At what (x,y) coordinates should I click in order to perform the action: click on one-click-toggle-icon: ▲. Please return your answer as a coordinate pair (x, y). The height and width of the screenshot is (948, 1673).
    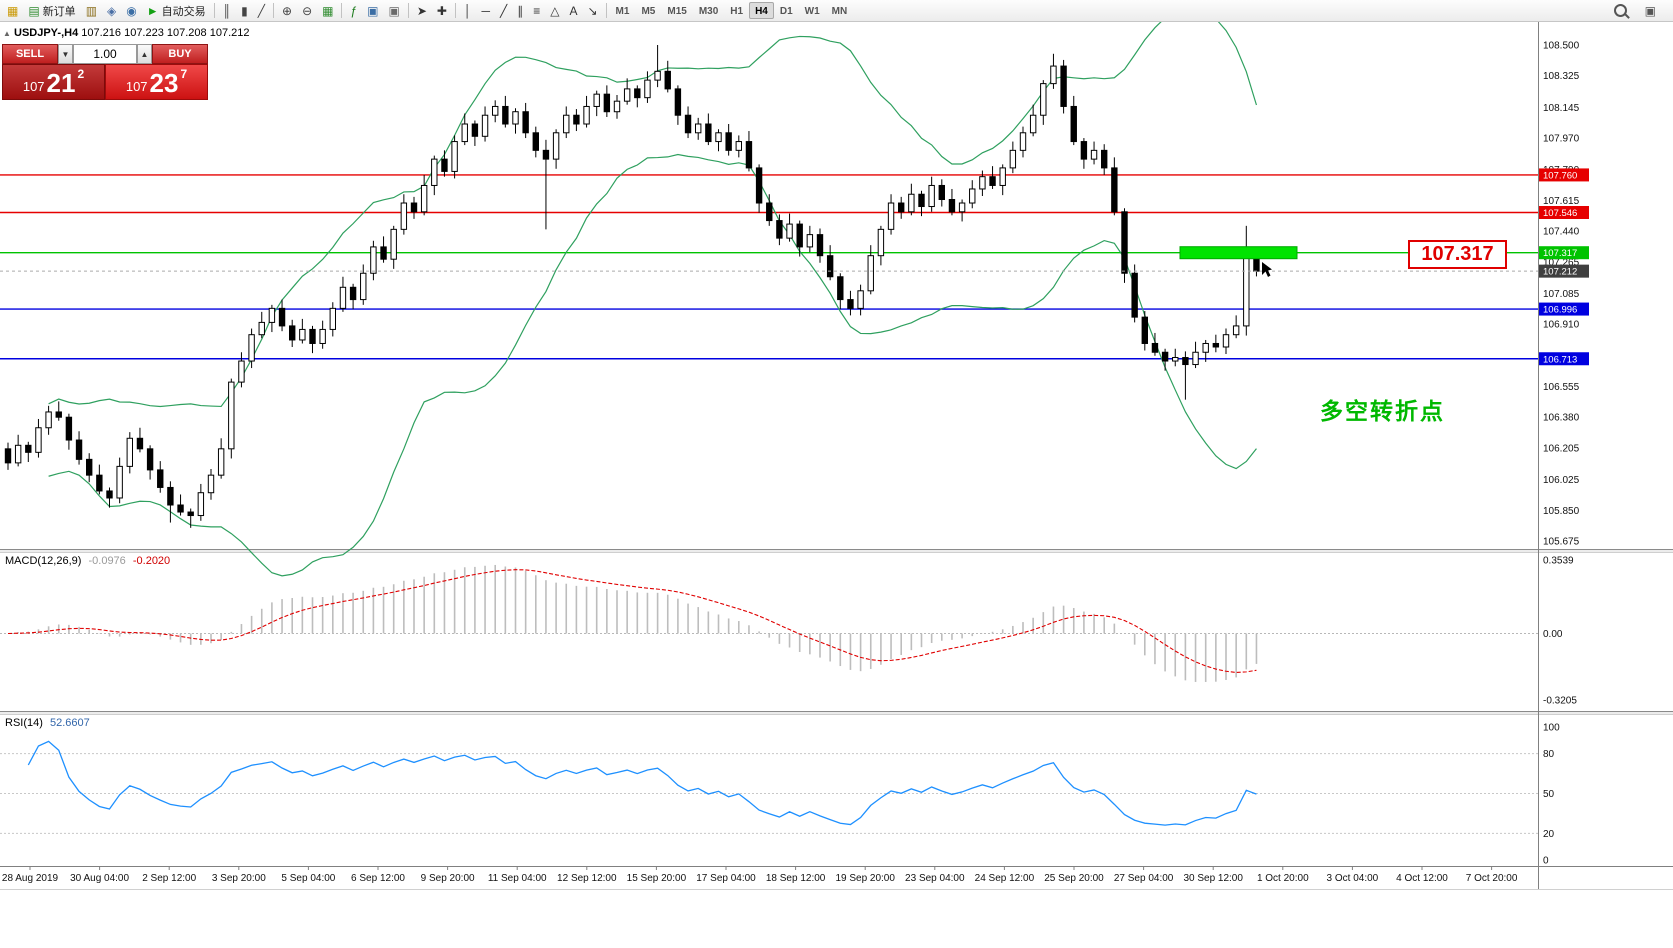
    Looking at the image, I should click on (7, 33).